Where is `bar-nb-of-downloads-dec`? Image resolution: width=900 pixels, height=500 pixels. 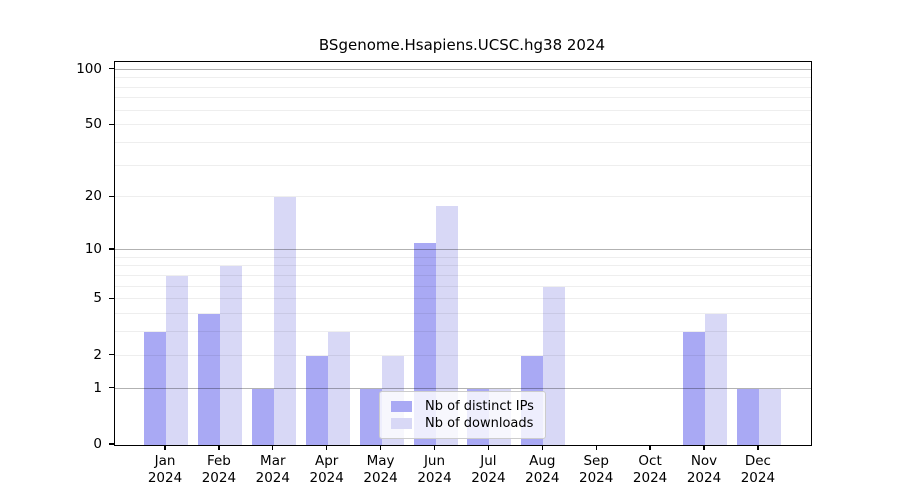
bar-nb-of-downloads-dec is located at coordinates (769, 416).